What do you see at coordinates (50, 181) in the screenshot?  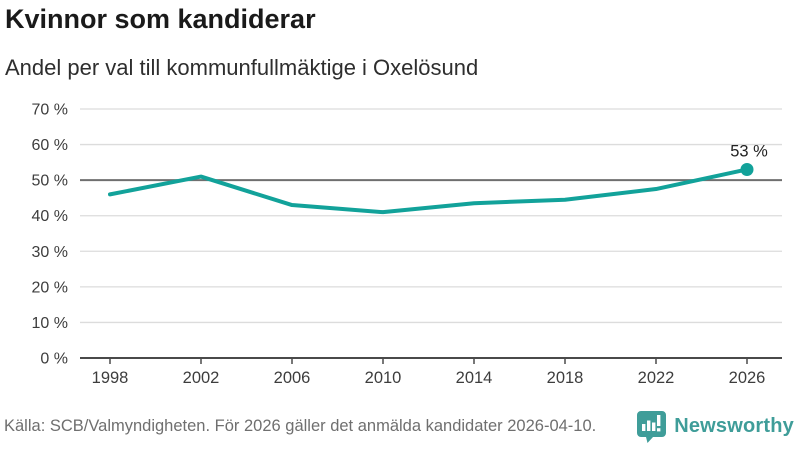 I see `y-tick-label: 50 %` at bounding box center [50, 181].